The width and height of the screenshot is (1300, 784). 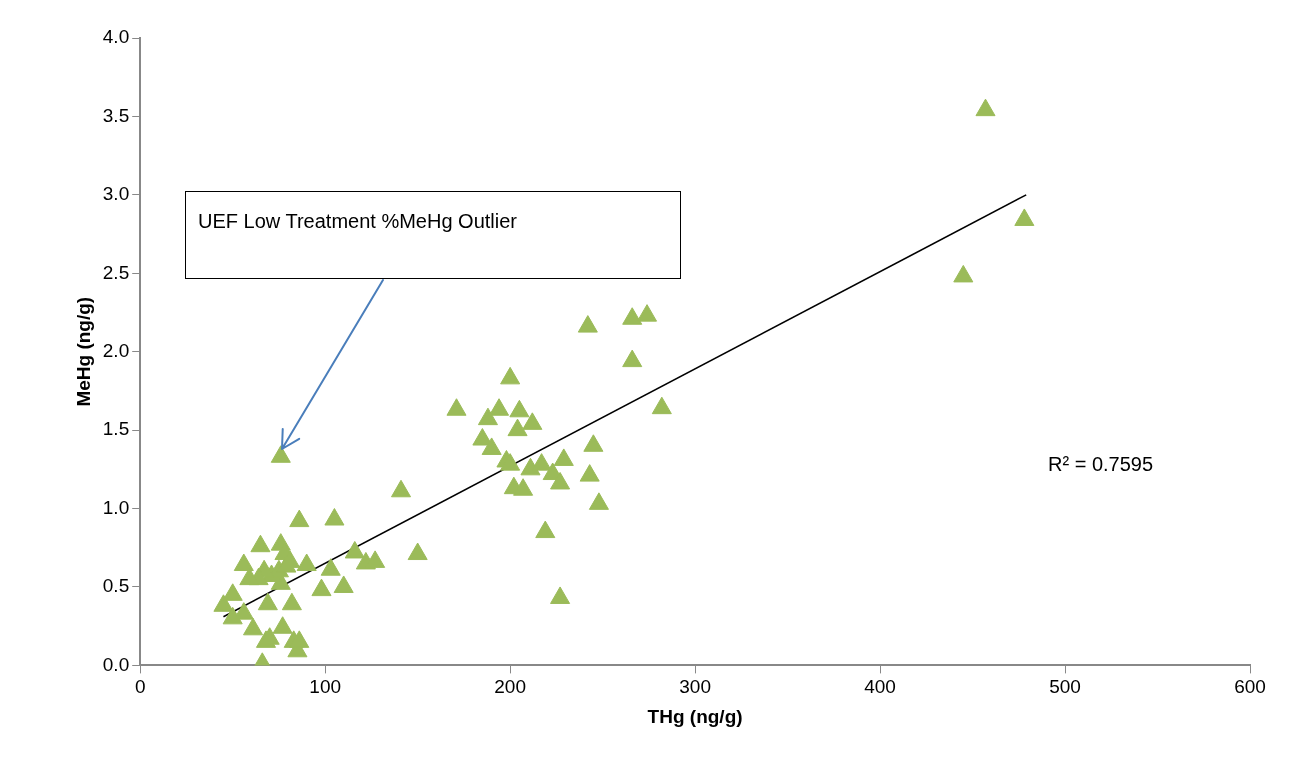 What do you see at coordinates (433, 235) in the screenshot?
I see `text-box: UEF Low Treatment %MeHg Outlier` at bounding box center [433, 235].